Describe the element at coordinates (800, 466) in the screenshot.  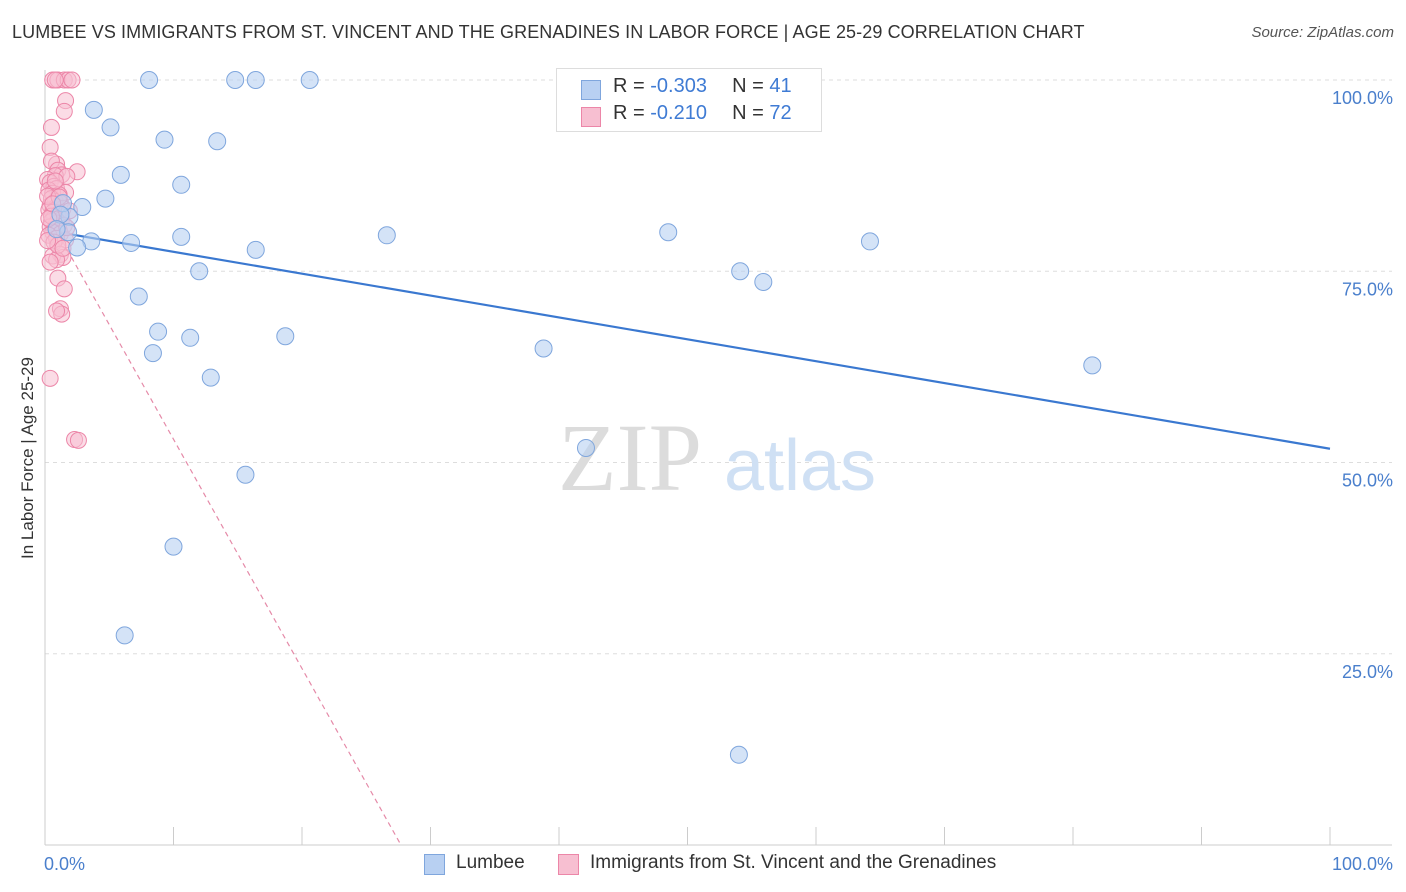
I see `watermark-atlas: atlas` at that location.